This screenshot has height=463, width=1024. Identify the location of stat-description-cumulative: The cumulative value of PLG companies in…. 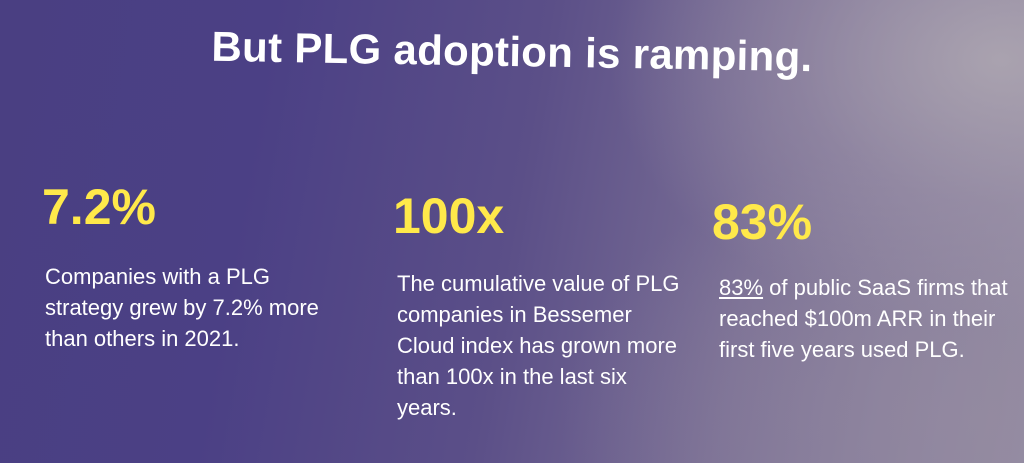
(538, 345).